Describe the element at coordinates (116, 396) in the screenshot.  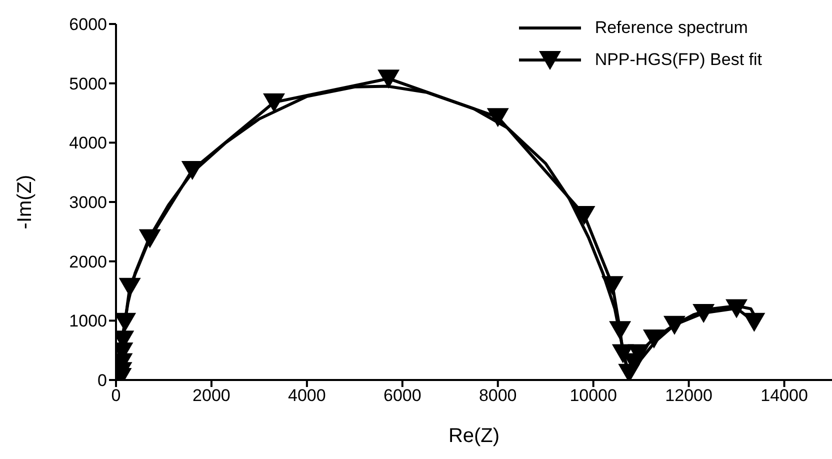
I see `x-tick-label: 0` at that location.